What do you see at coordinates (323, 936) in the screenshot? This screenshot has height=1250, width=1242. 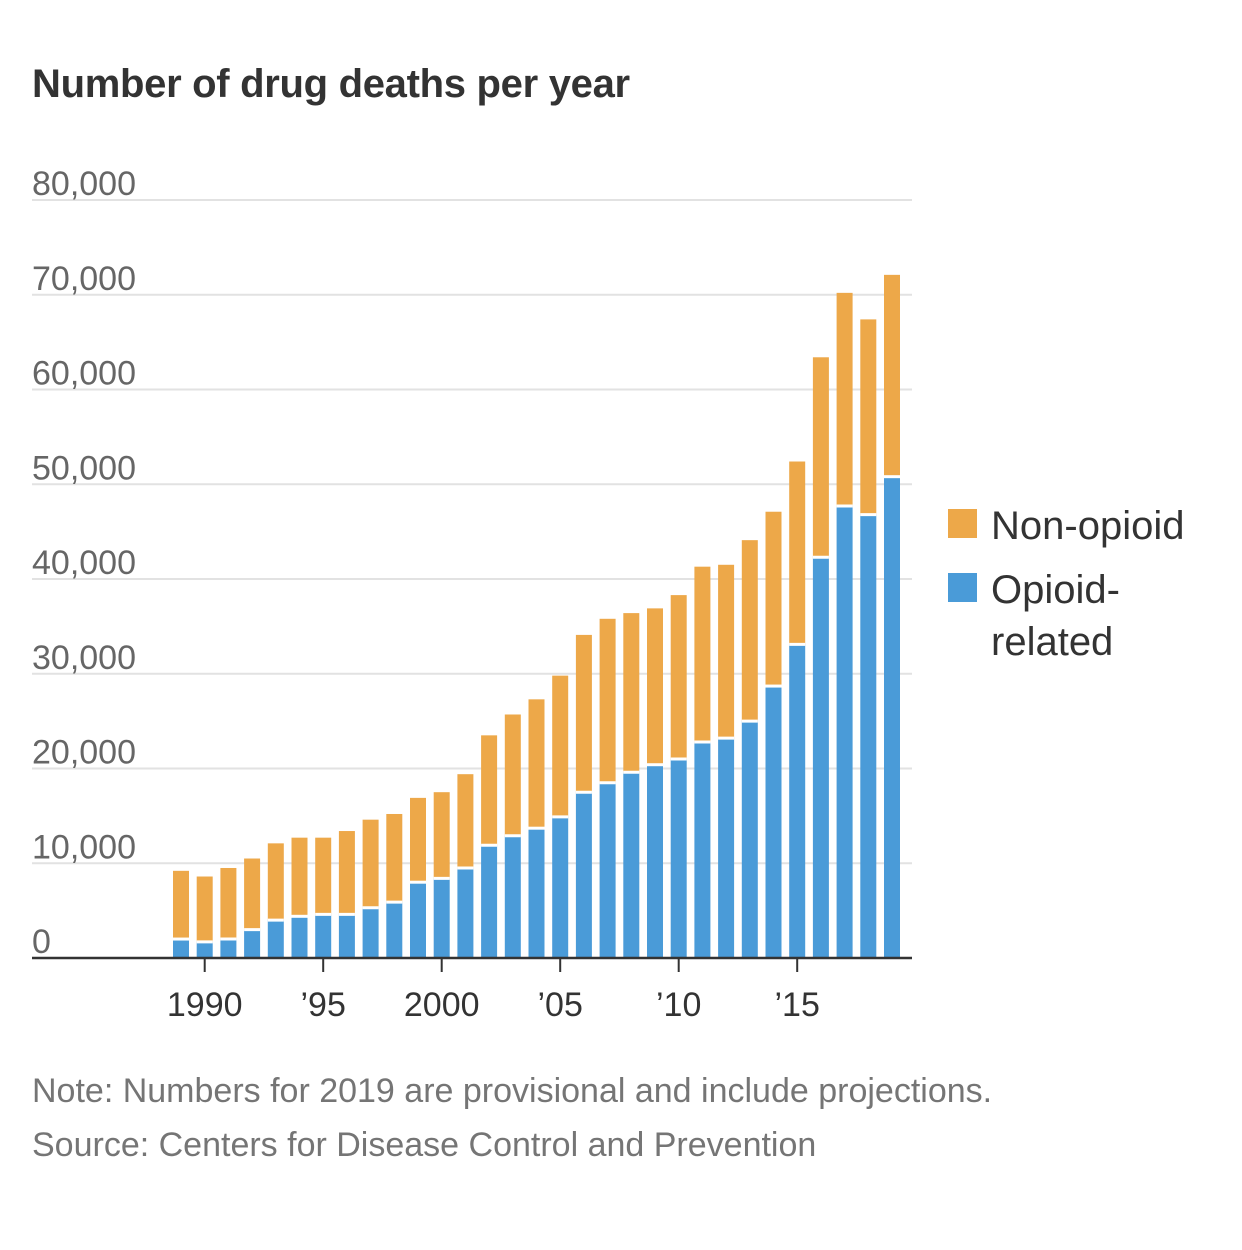 I see `bar-opioid-1995` at bounding box center [323, 936].